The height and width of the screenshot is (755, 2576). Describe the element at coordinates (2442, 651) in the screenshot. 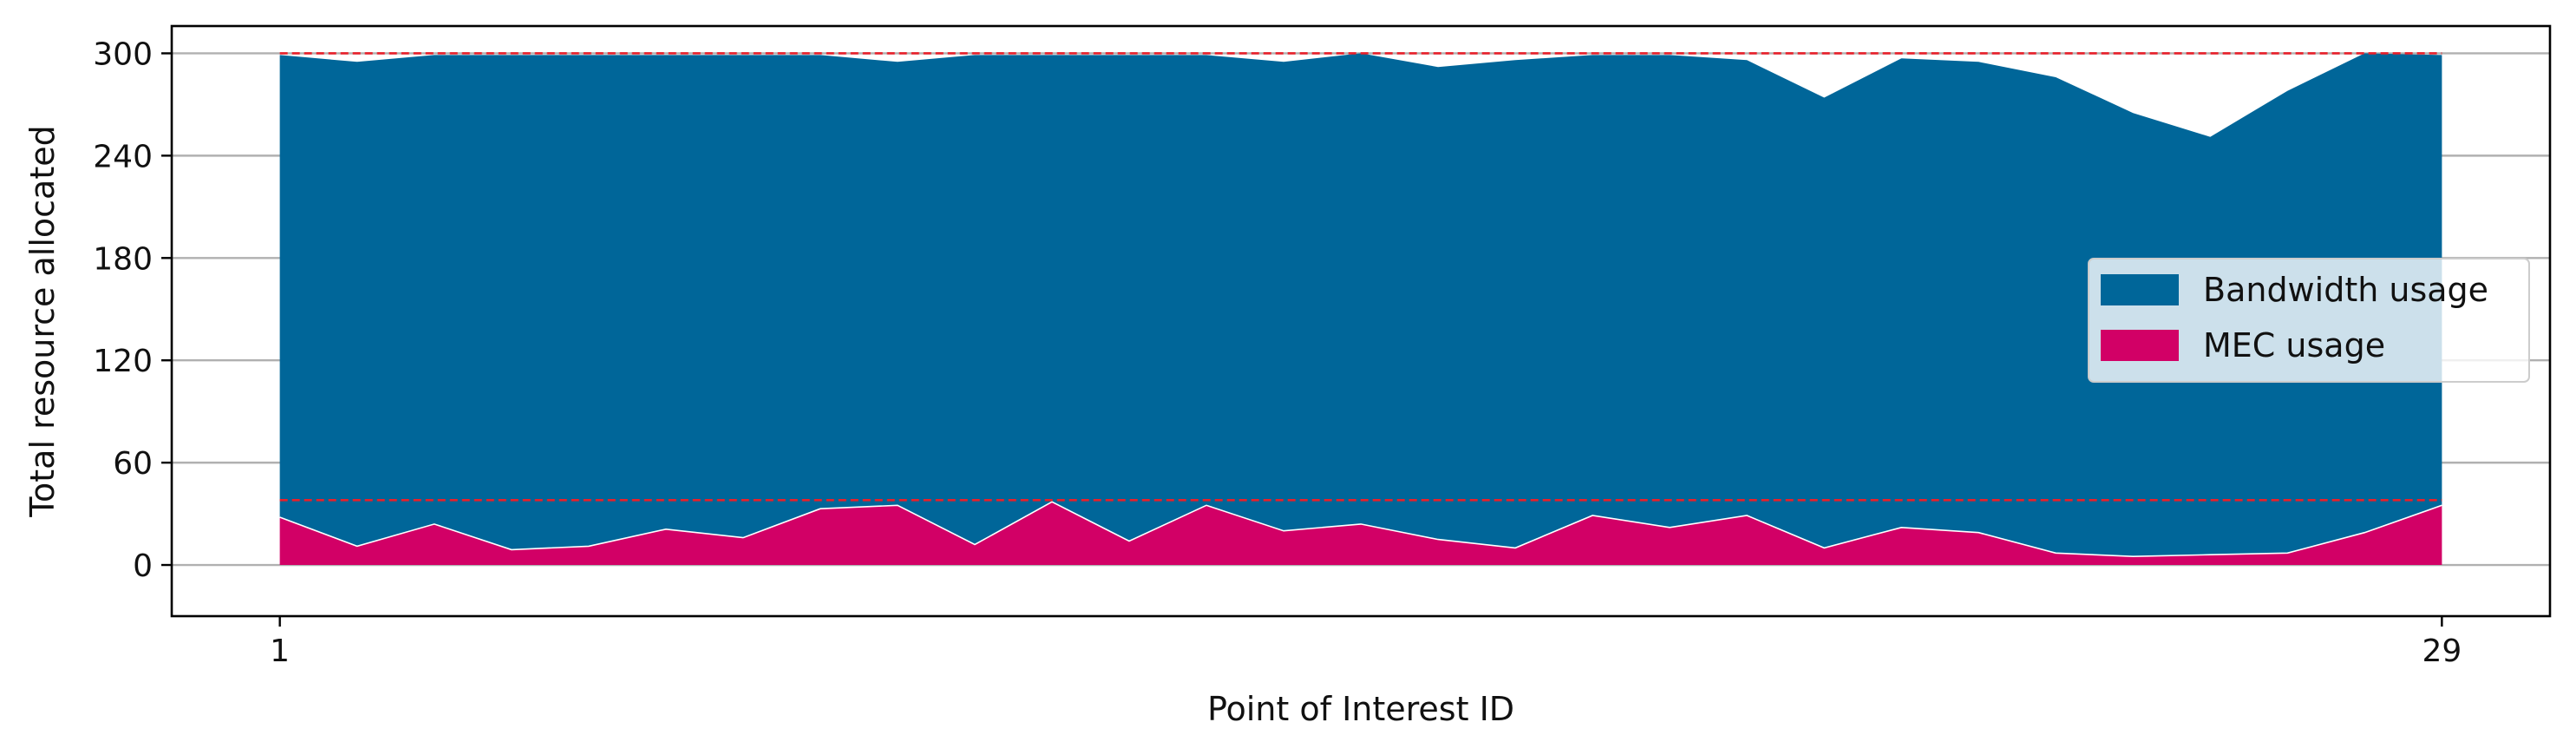

I see `x-tick-label-29: 29` at that location.